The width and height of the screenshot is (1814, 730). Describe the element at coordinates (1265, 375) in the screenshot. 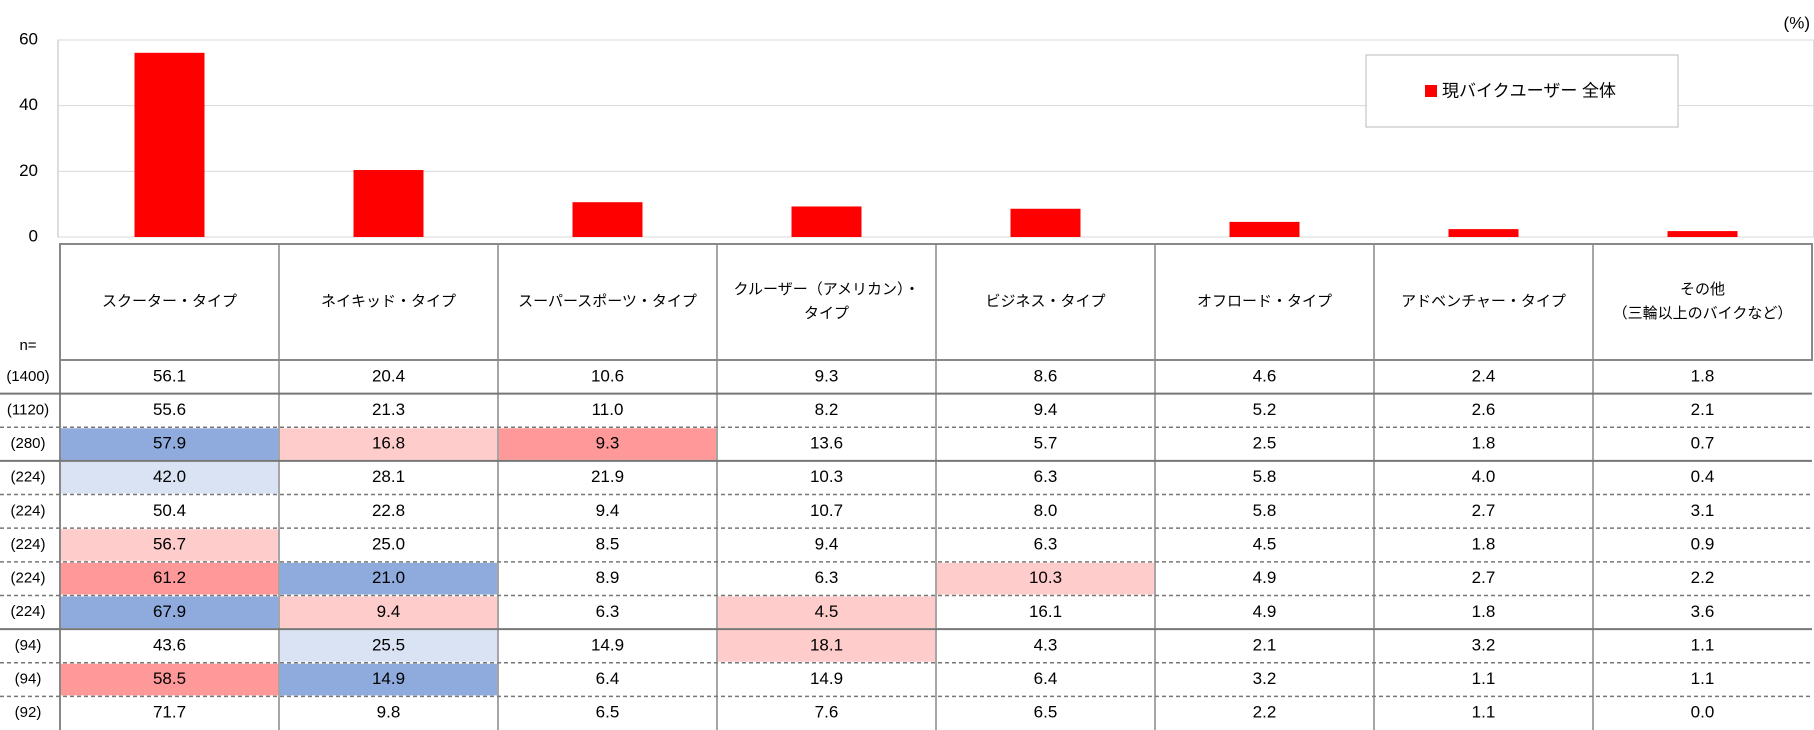

I see `cell-value: 4.6` at that location.